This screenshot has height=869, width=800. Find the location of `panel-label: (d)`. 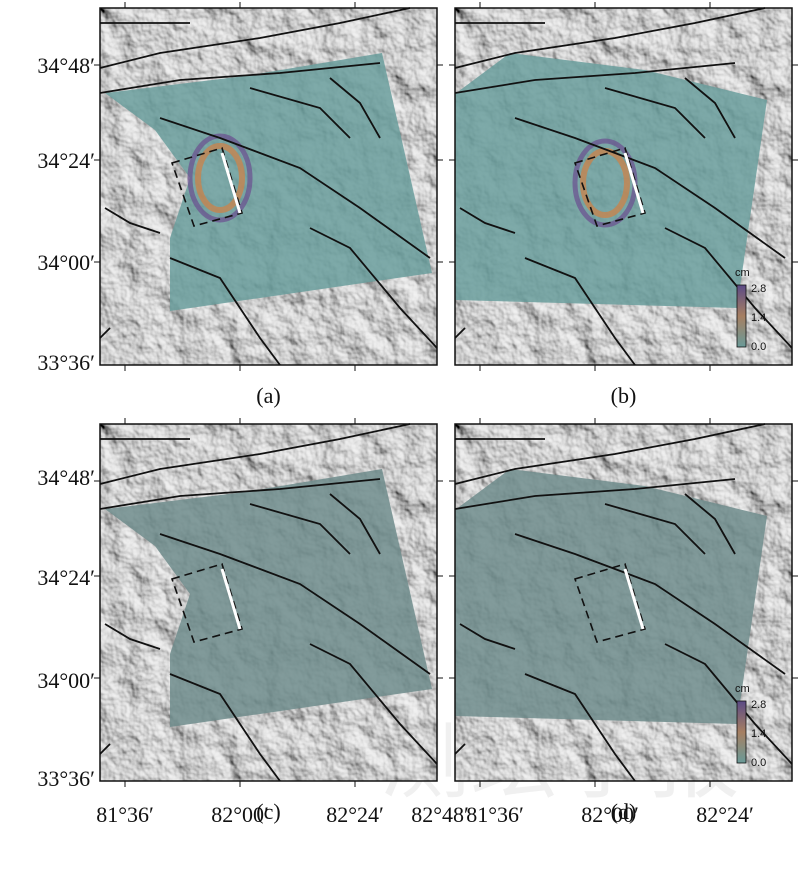

panel-label: (d) is located at coordinates (624, 811).